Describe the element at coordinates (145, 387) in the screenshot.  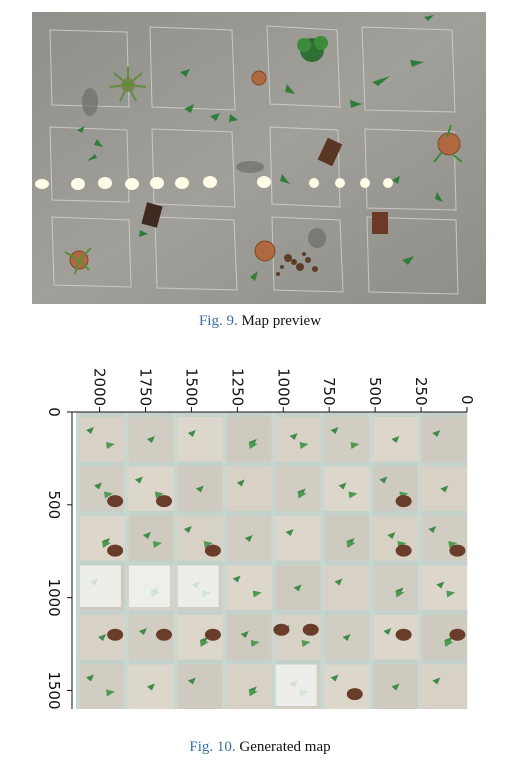
I see `x-tick-label: 1750` at that location.